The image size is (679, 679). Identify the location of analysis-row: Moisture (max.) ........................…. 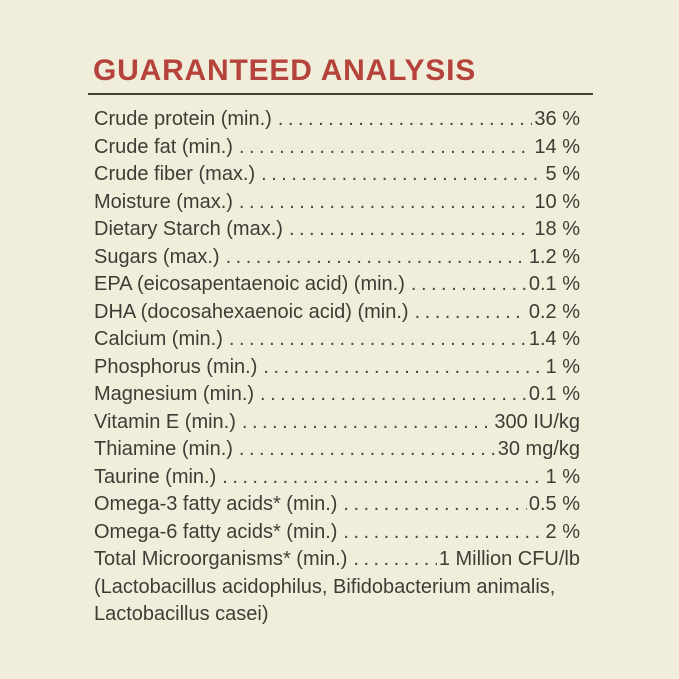
(340, 203).